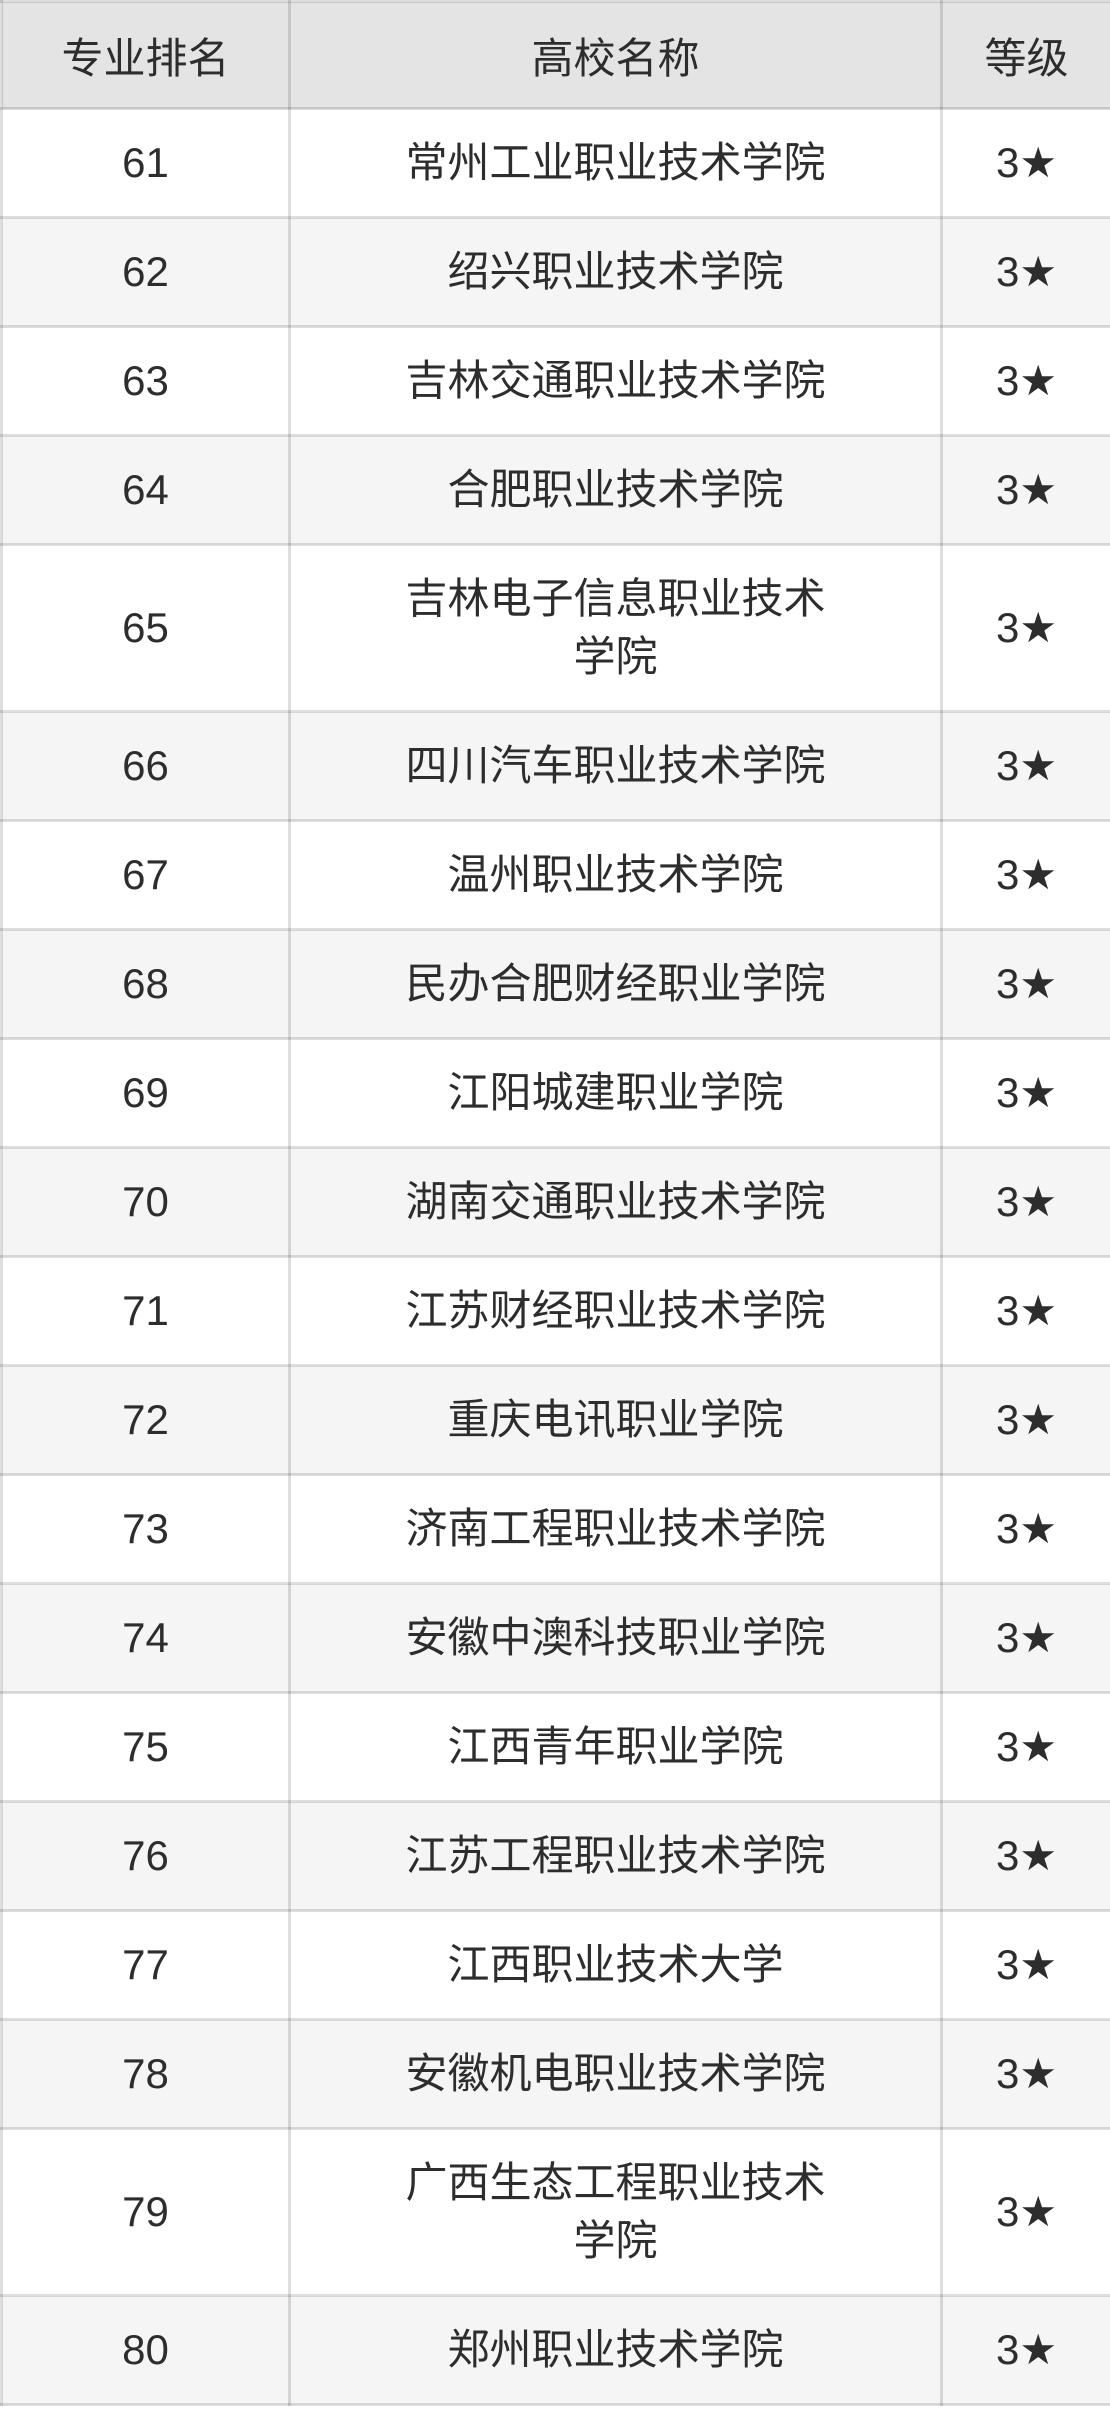 This screenshot has width=1110, height=2430. Describe the element at coordinates (145, 766) in the screenshot. I see `rank-cell: 66` at that location.